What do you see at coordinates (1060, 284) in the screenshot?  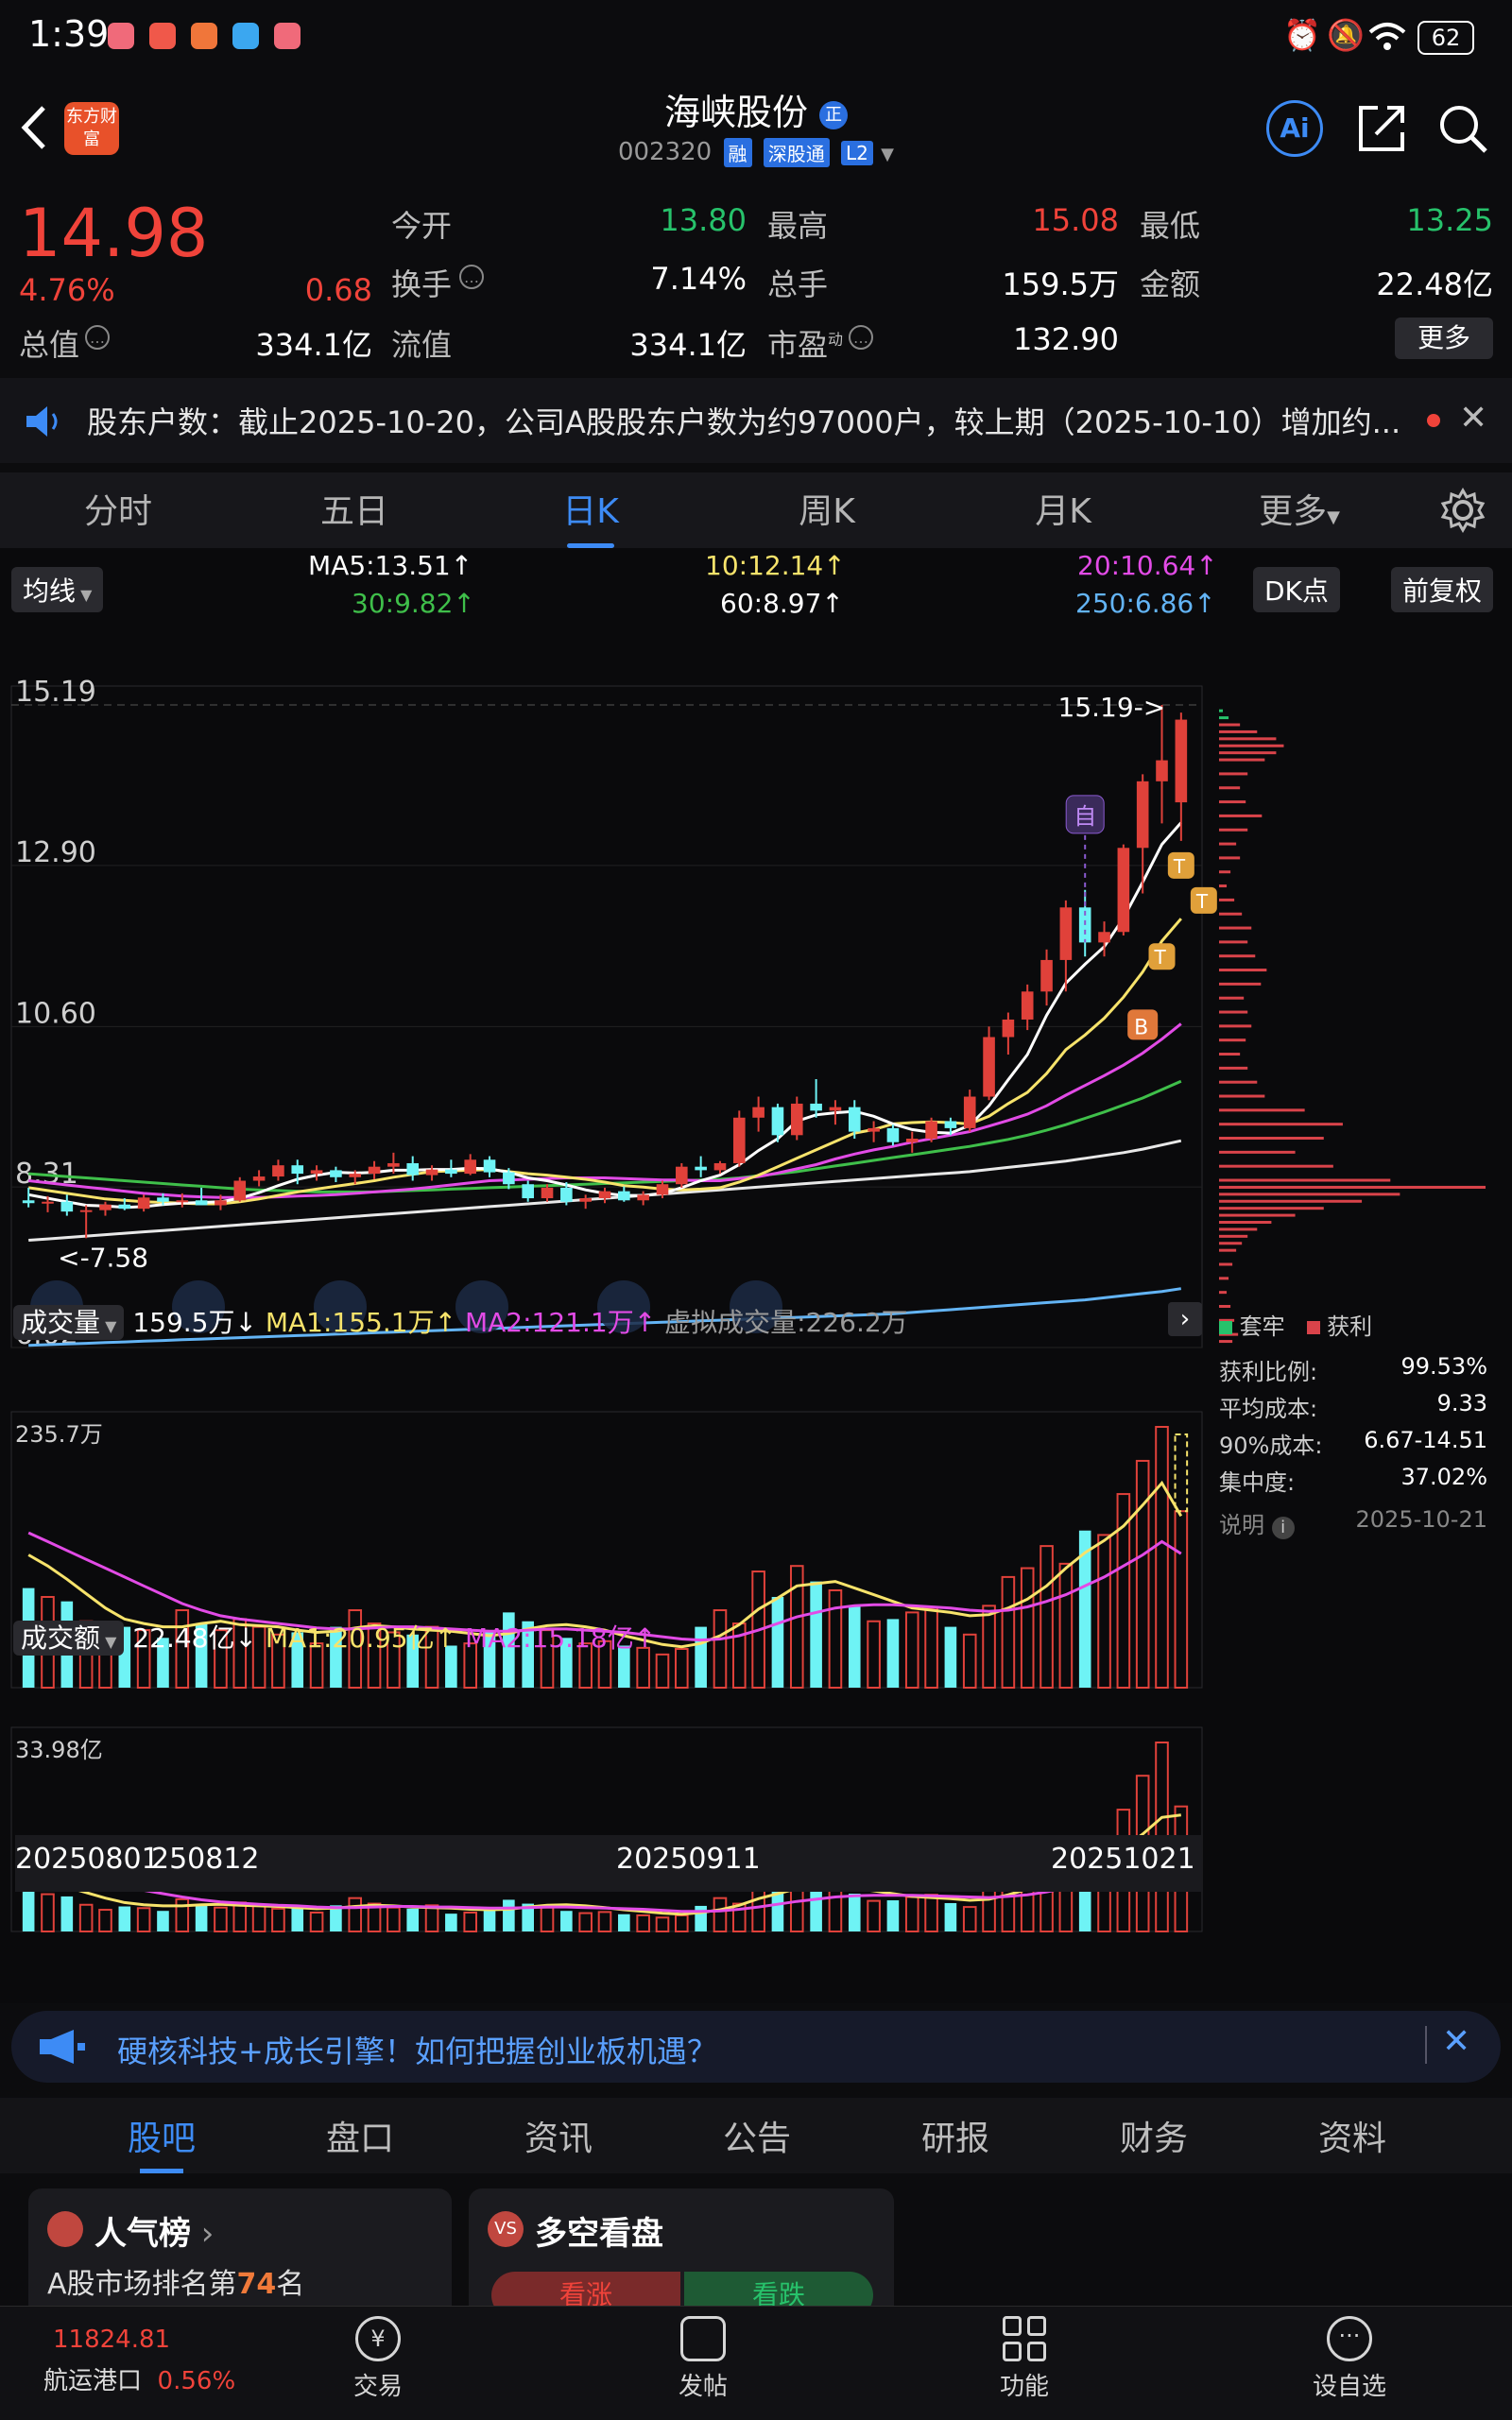 I see `volume-value: 159.5万` at bounding box center [1060, 284].